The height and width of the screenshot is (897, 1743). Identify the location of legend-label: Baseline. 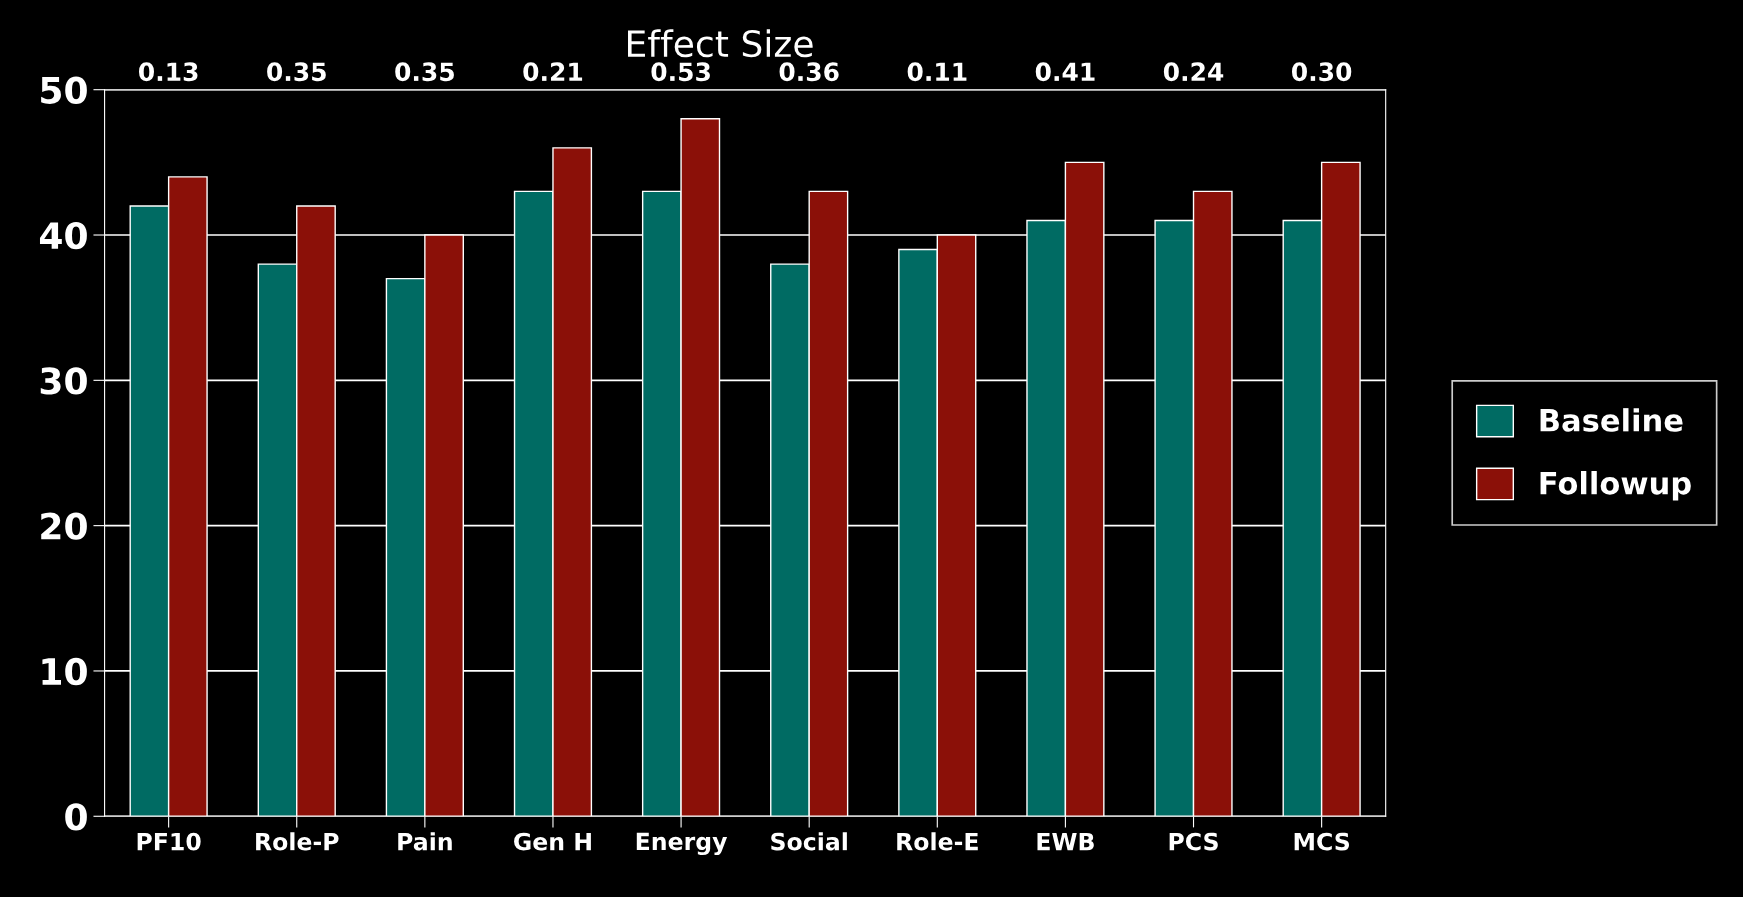
(1611, 420).